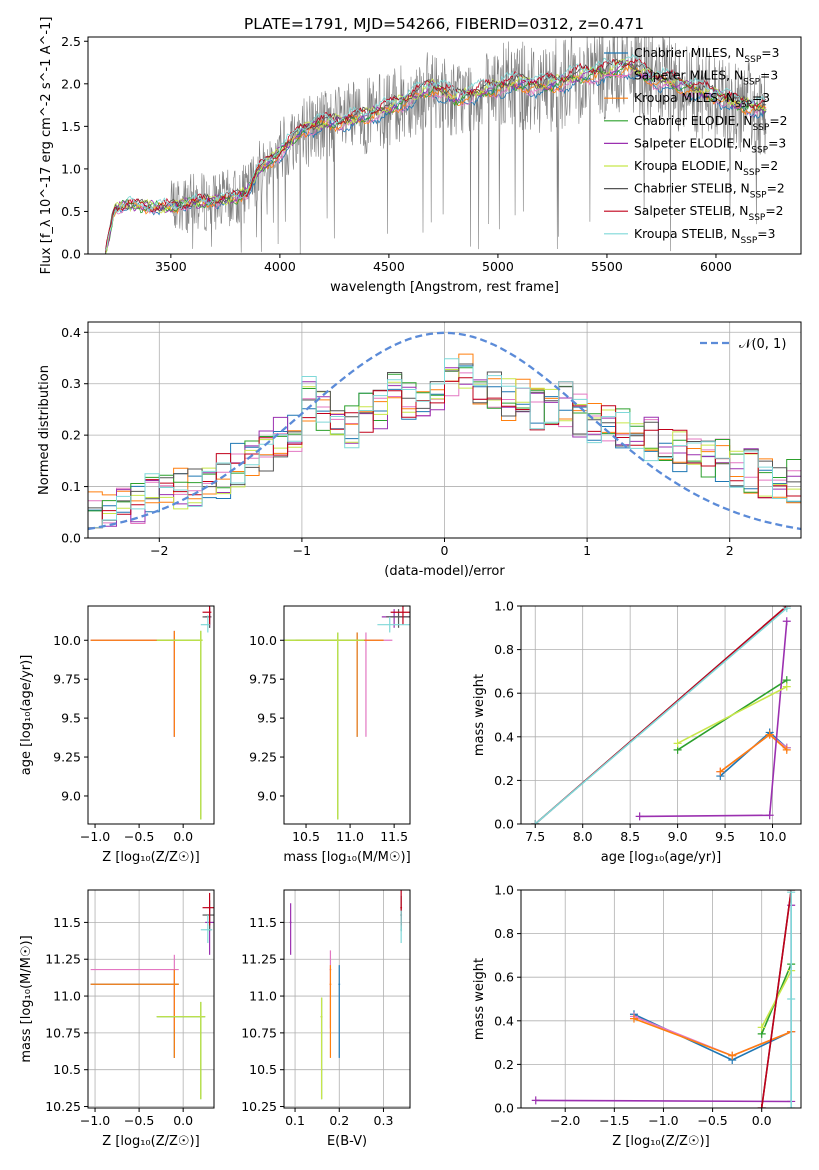  Describe the element at coordinates (171, 266) in the screenshot. I see `x-tick-label: 3500` at that location.